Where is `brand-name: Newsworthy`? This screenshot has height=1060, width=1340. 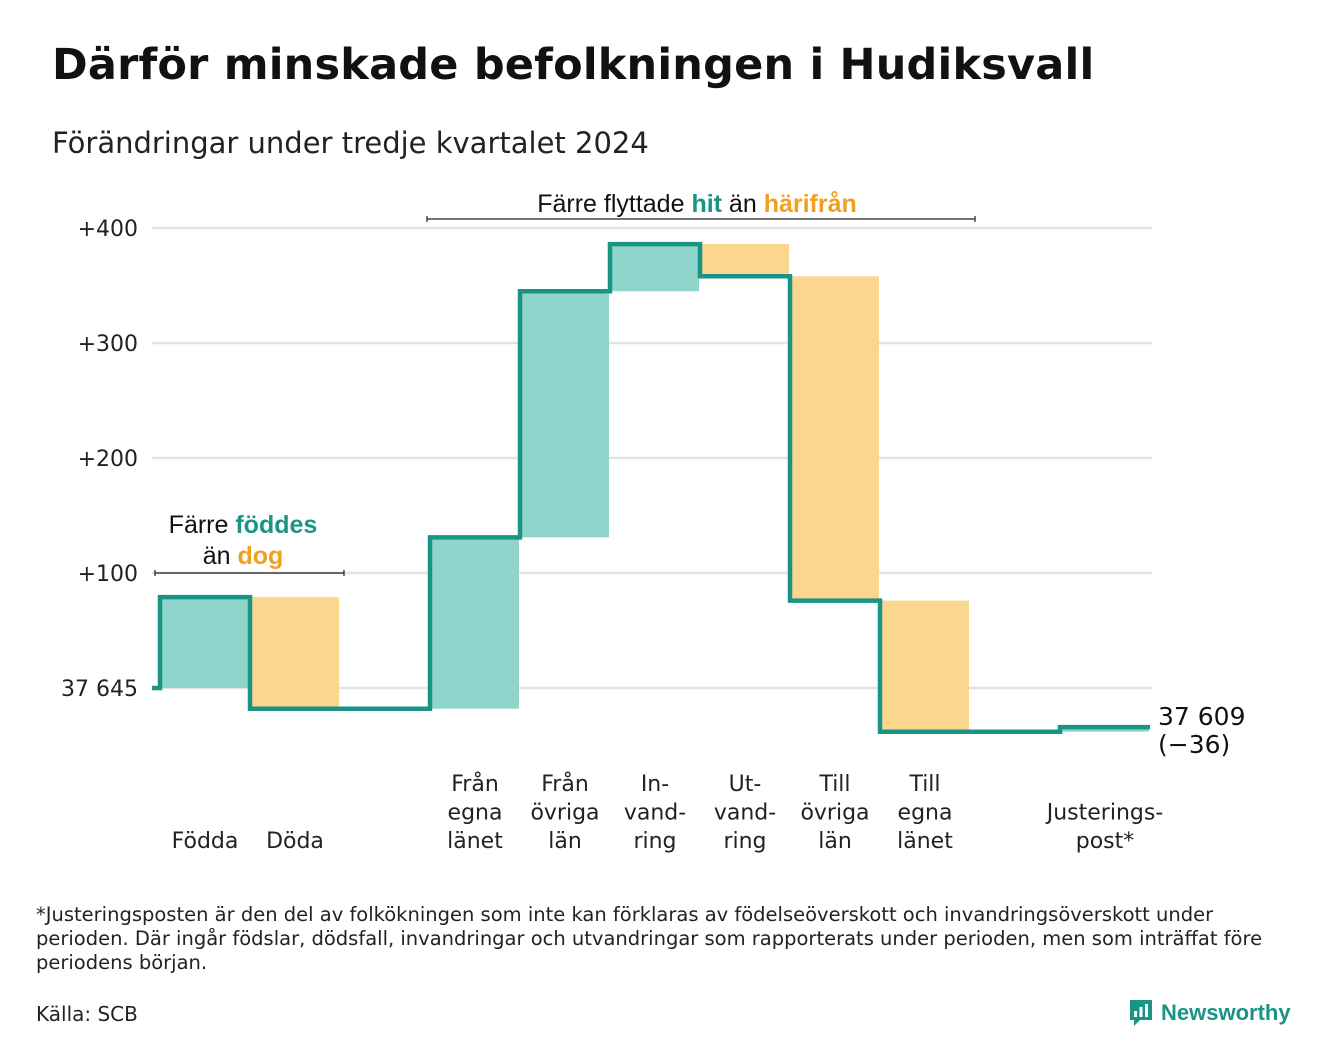
brand-name: Newsworthy is located at coordinates (1226, 1012).